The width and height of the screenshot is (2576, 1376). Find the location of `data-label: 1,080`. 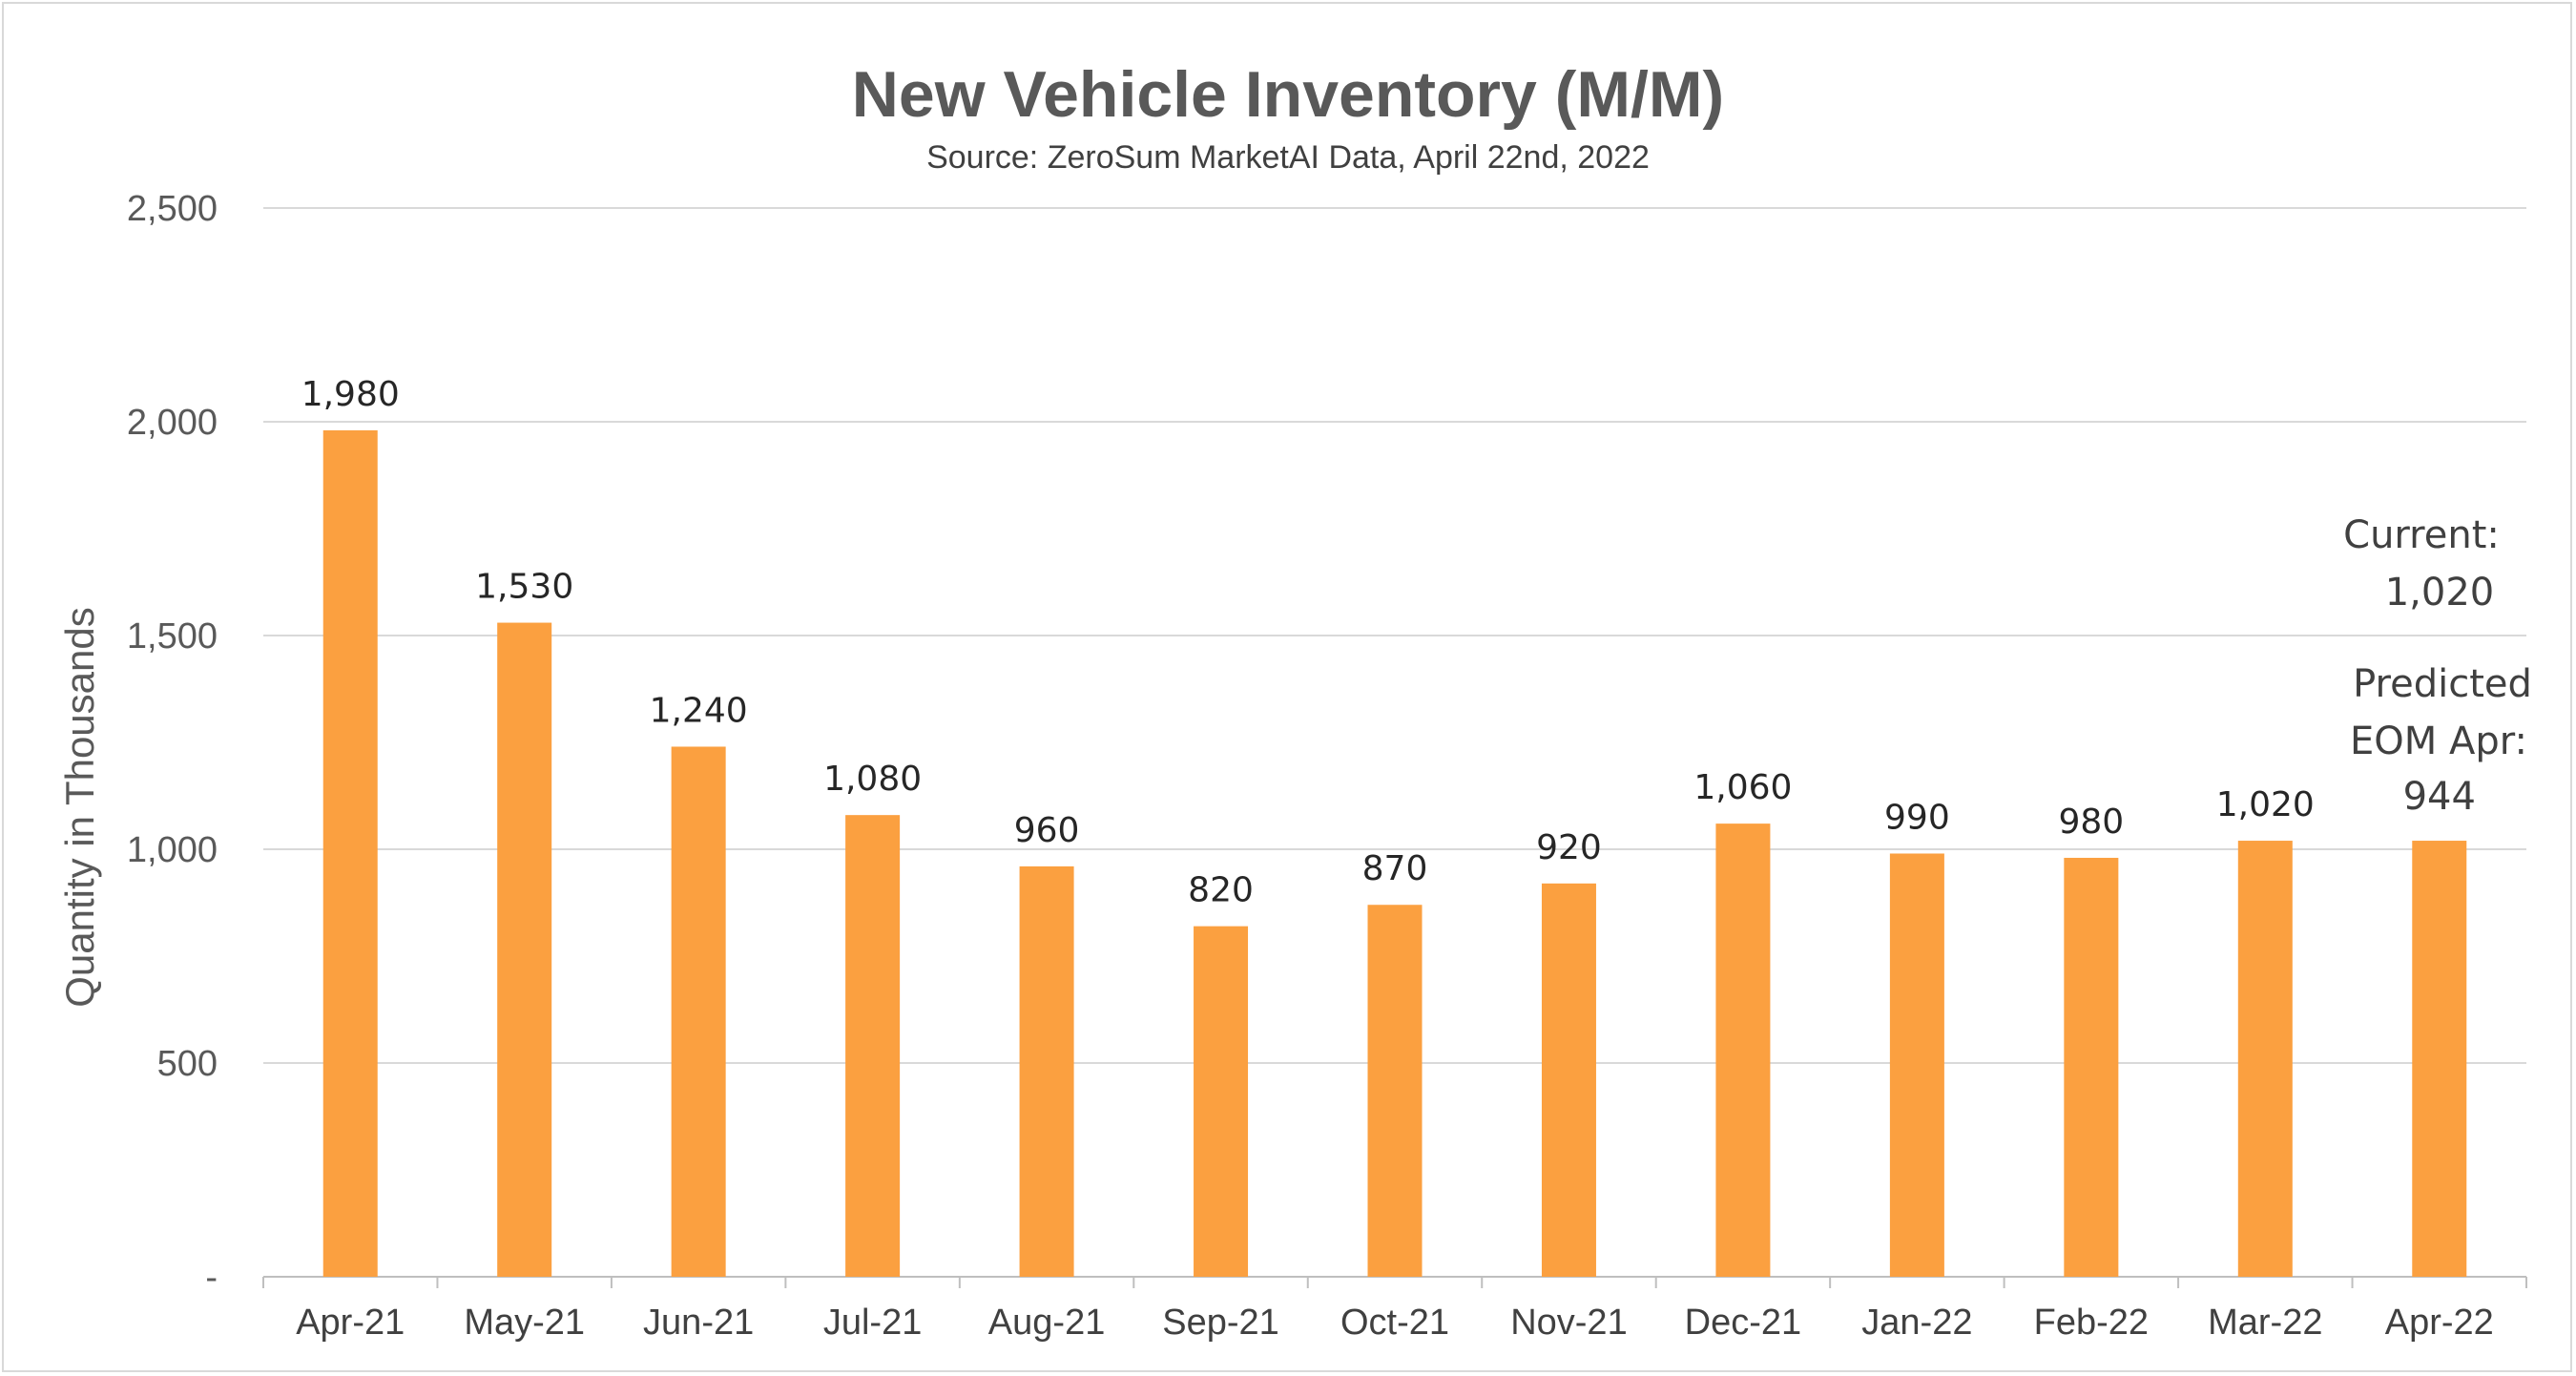

data-label: 1,080 is located at coordinates (872, 779).